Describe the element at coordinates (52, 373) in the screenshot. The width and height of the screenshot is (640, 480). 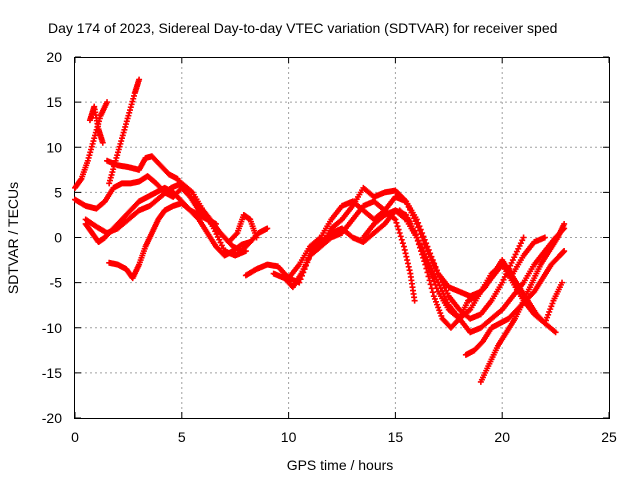
I see `y-tick-label: -15` at that location.